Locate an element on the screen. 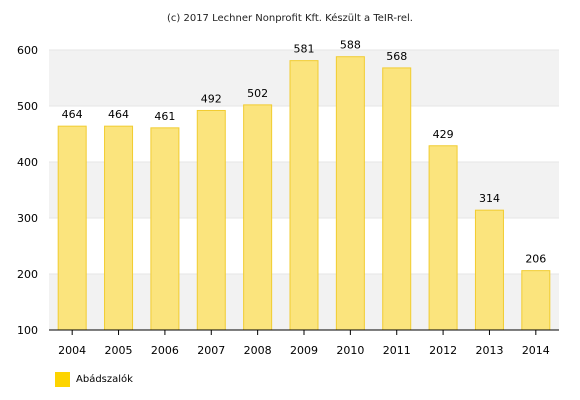 The height and width of the screenshot is (400, 580). x-tick-label: 2013 is located at coordinates (489, 350).